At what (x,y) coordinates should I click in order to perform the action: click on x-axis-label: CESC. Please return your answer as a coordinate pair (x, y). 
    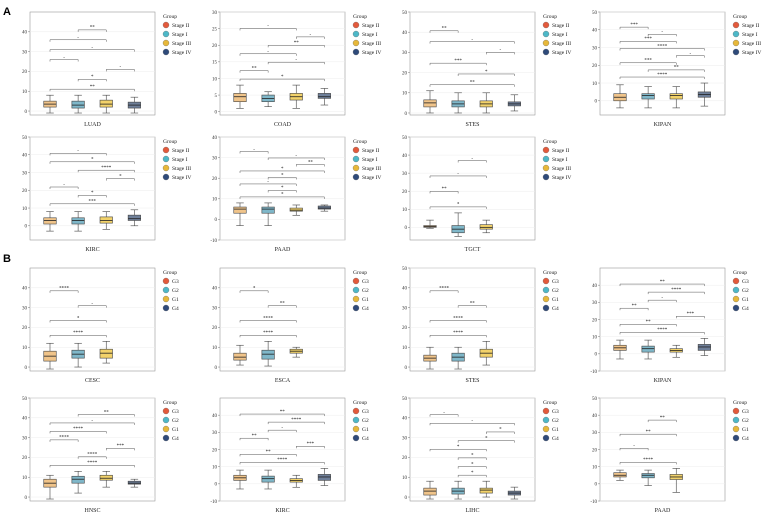
    Looking at the image, I should click on (92, 381).